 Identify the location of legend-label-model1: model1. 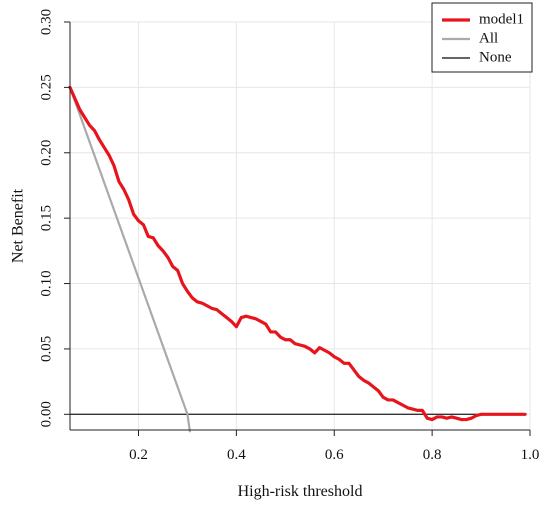
(501, 19).